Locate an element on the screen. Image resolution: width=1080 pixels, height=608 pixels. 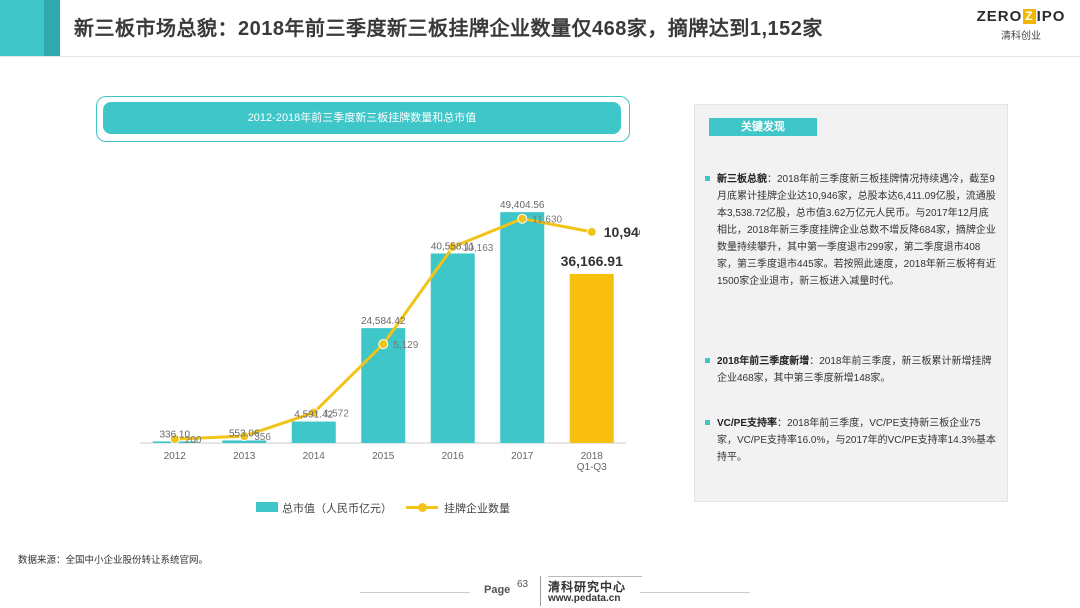
logo-subtitle: 清科创业 is located at coordinates (1021, 36).